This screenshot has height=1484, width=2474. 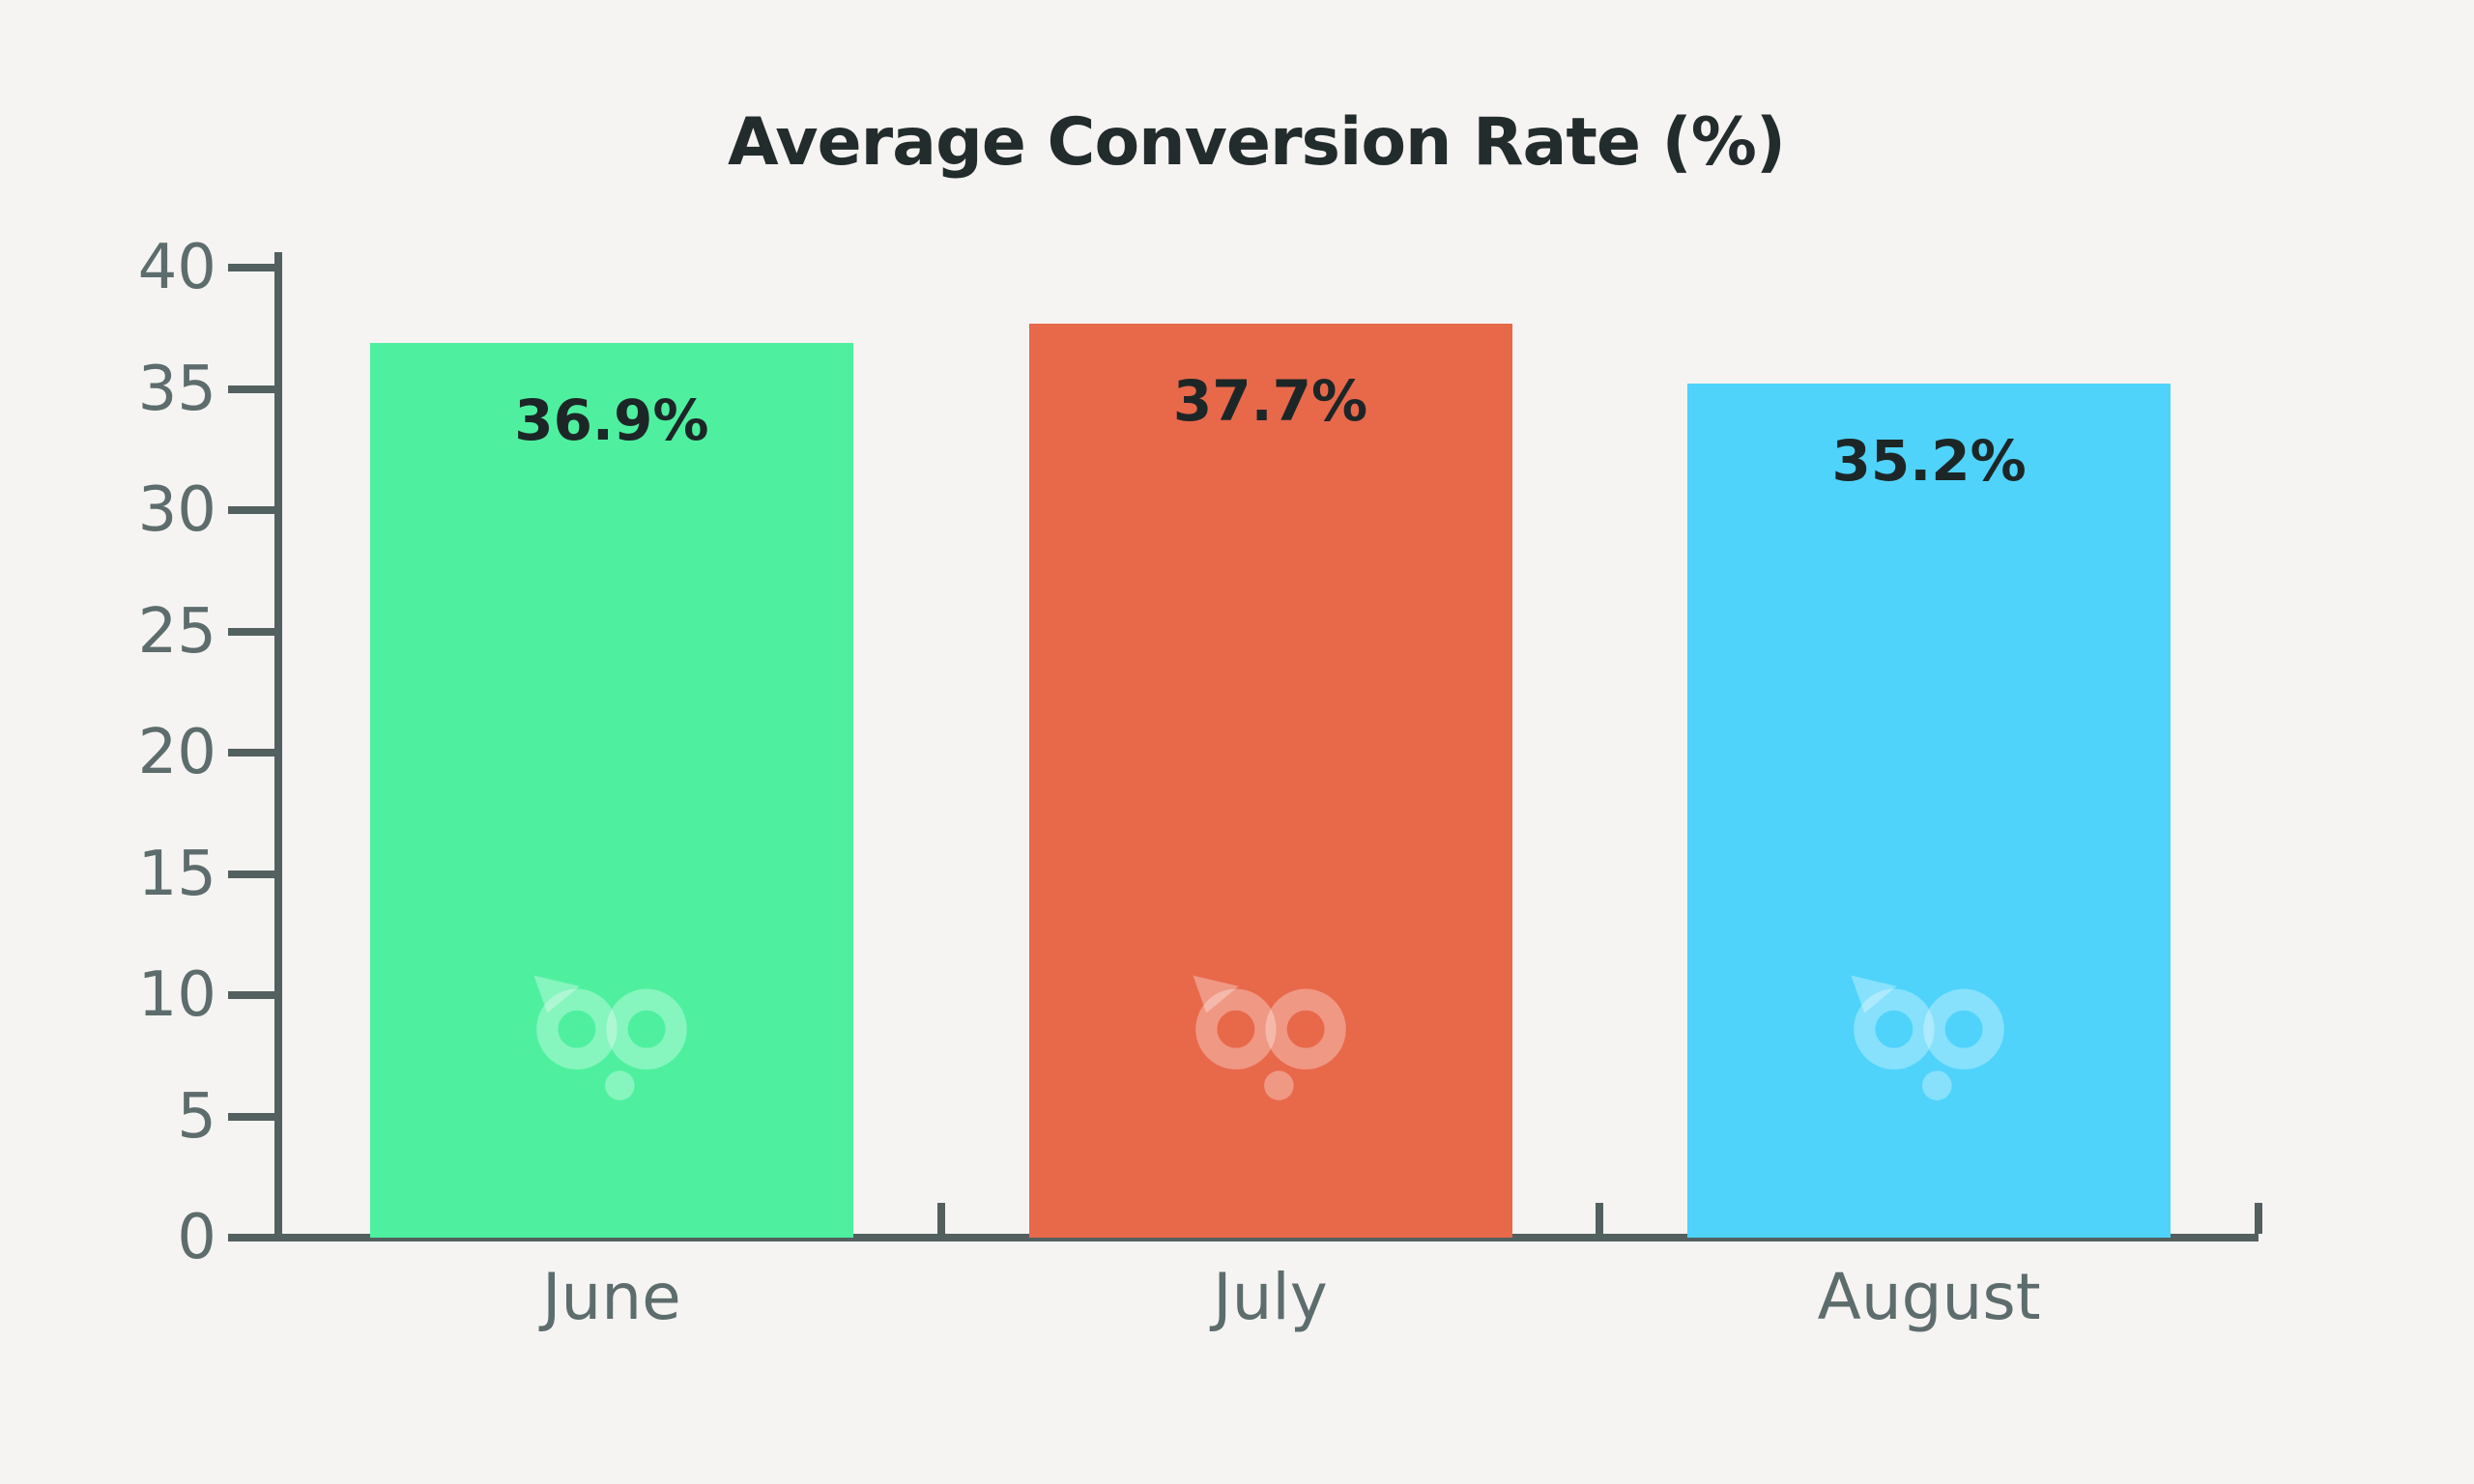 I want to click on y-axis-tick-label: 25, so click(x=177, y=631).